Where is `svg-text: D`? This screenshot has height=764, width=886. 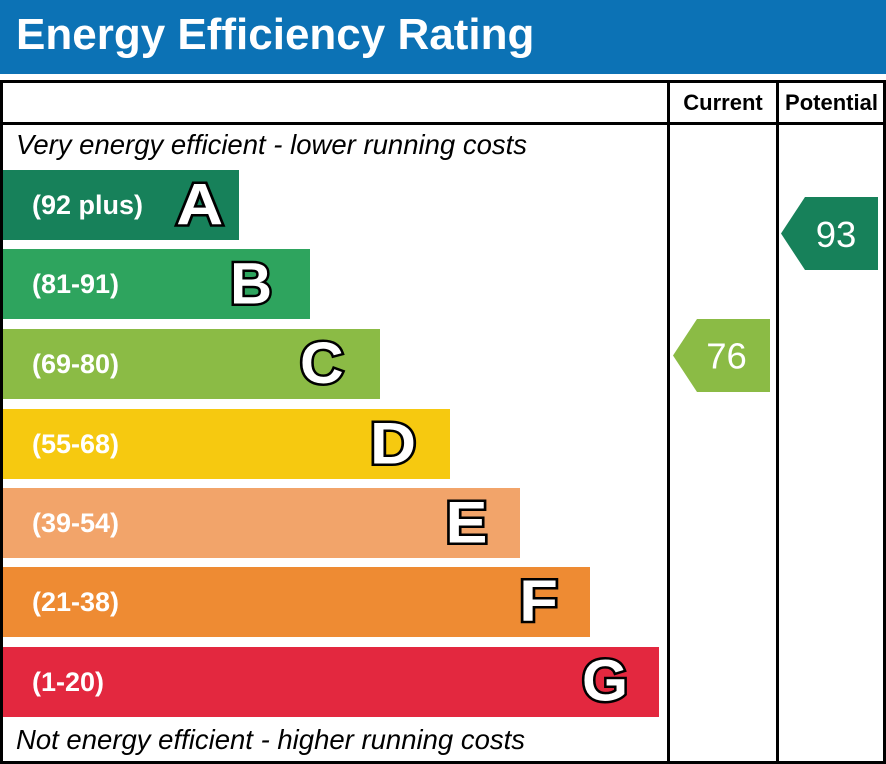 svg-text: D is located at coordinates (393, 443).